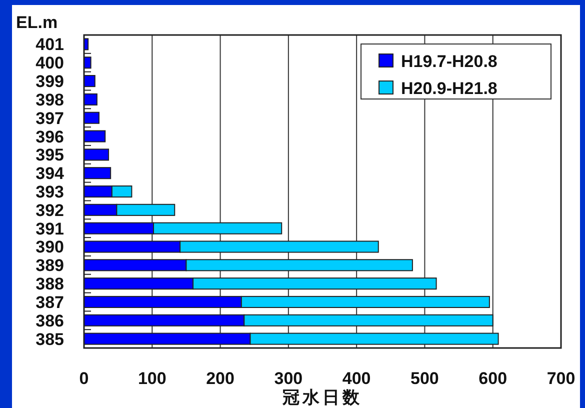 The height and width of the screenshot is (408, 585). I want to click on x-tick-label: 400, so click(356, 378).